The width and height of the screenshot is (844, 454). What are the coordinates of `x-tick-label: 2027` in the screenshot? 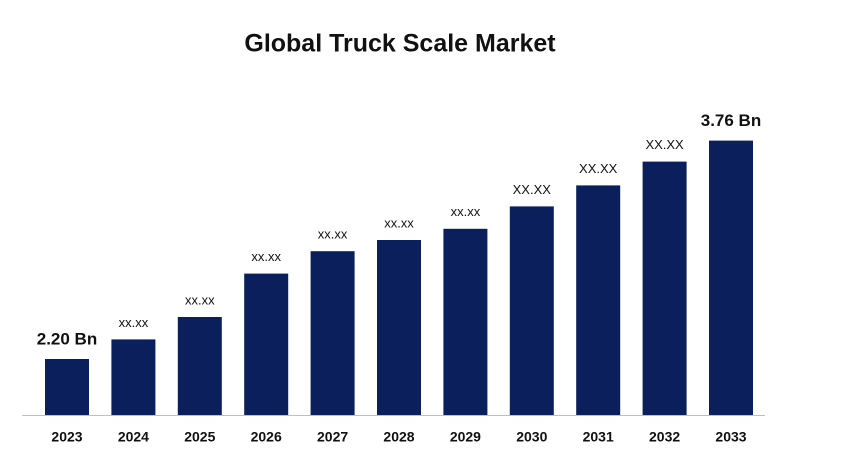 It's located at (332, 437).